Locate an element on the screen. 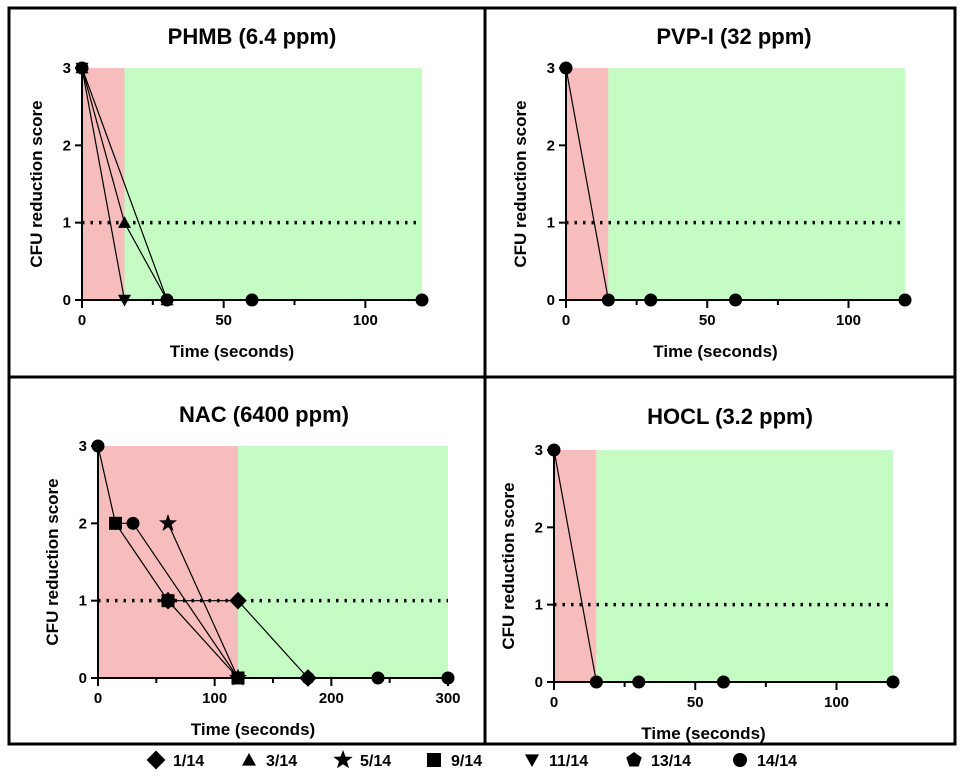 This screenshot has width=961, height=779. chart-title: PHMB (6.4 ppm) is located at coordinates (252, 36).